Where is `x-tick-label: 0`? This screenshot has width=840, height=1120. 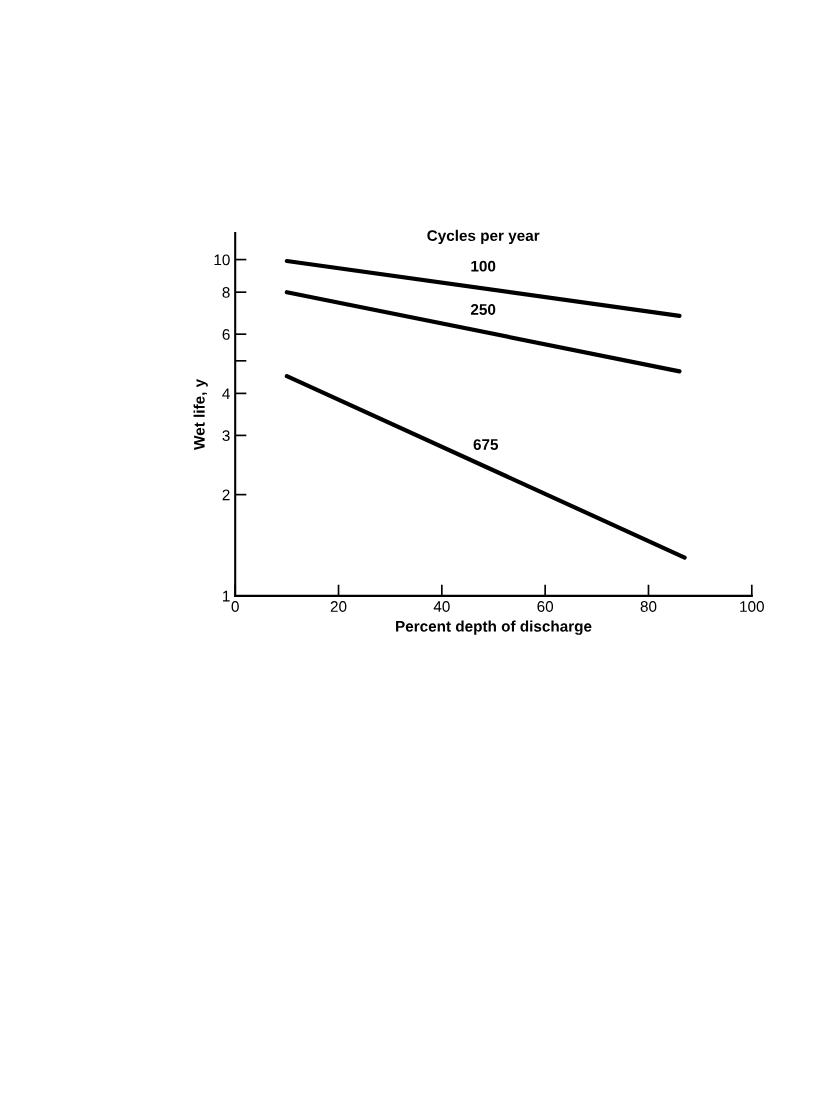 x-tick-label: 0 is located at coordinates (235, 606).